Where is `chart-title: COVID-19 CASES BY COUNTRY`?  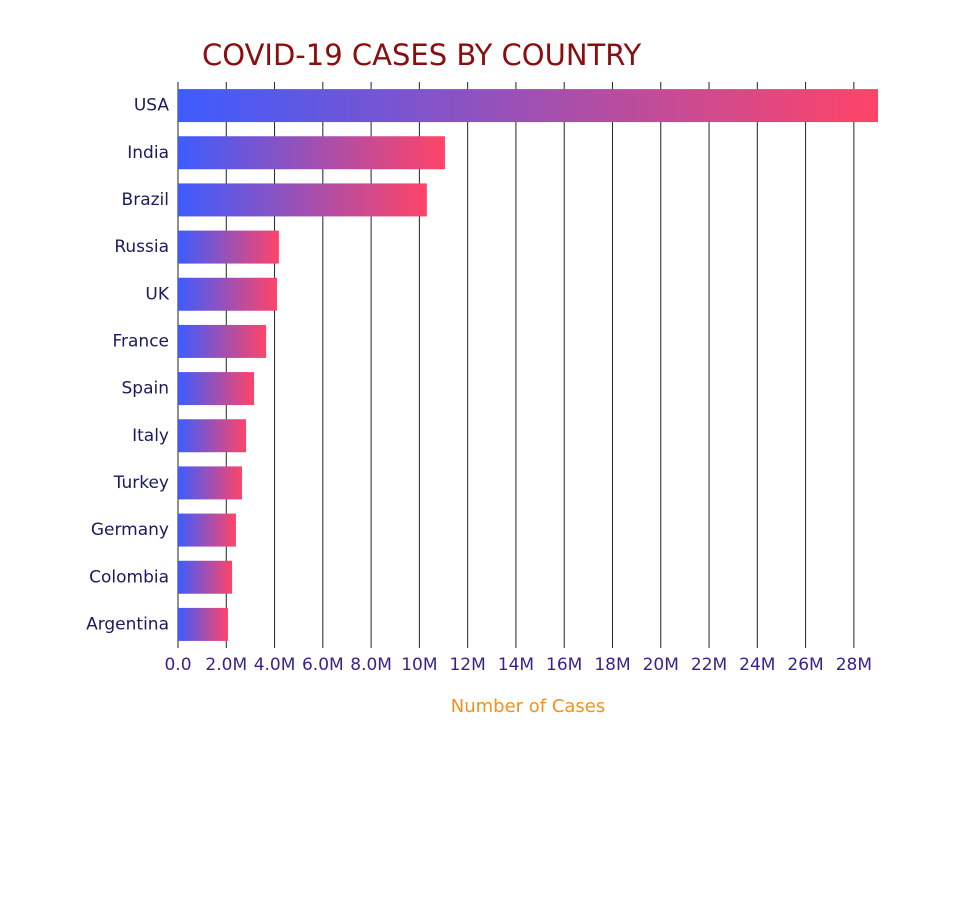 chart-title: COVID-19 CASES BY COUNTRY is located at coordinates (422, 55).